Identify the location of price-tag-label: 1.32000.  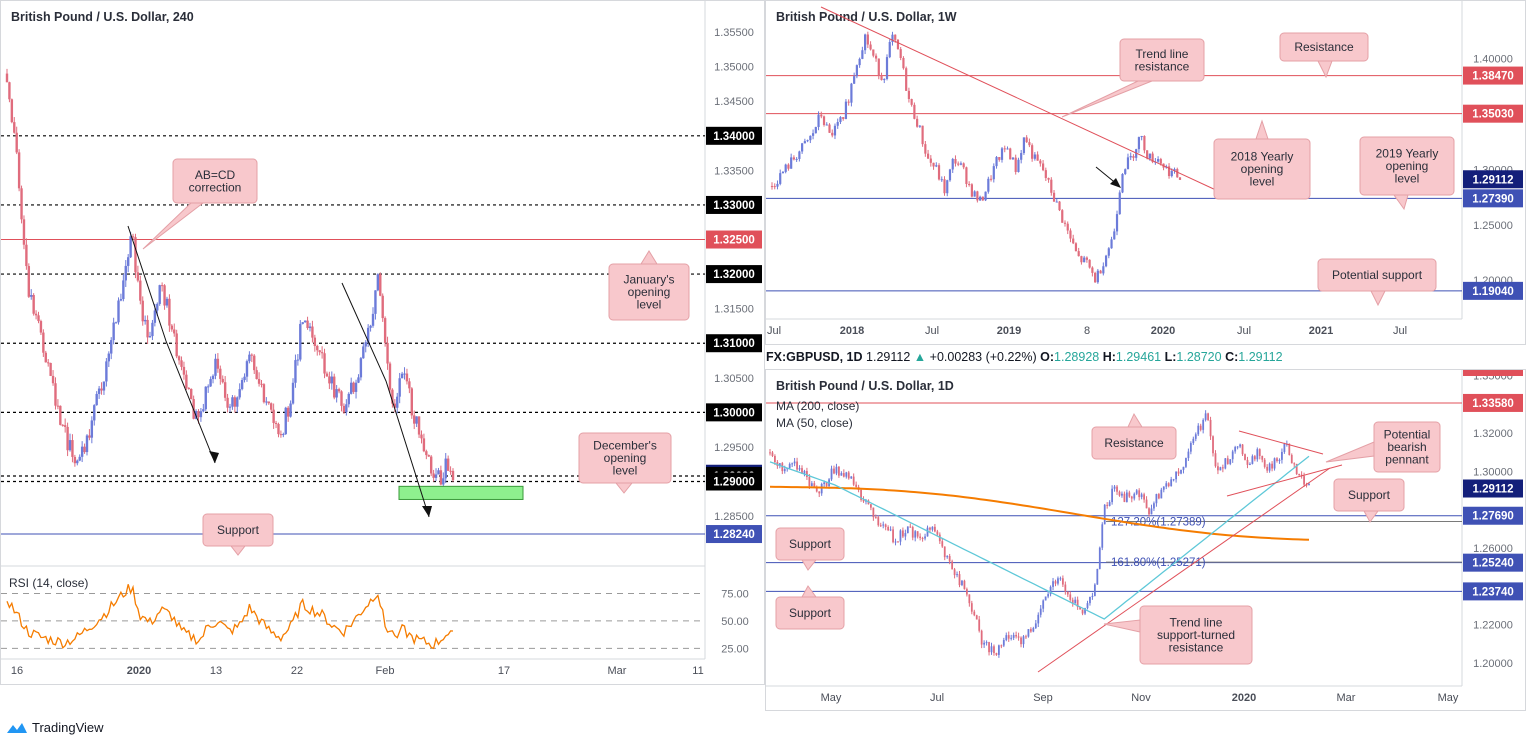
(734, 275).